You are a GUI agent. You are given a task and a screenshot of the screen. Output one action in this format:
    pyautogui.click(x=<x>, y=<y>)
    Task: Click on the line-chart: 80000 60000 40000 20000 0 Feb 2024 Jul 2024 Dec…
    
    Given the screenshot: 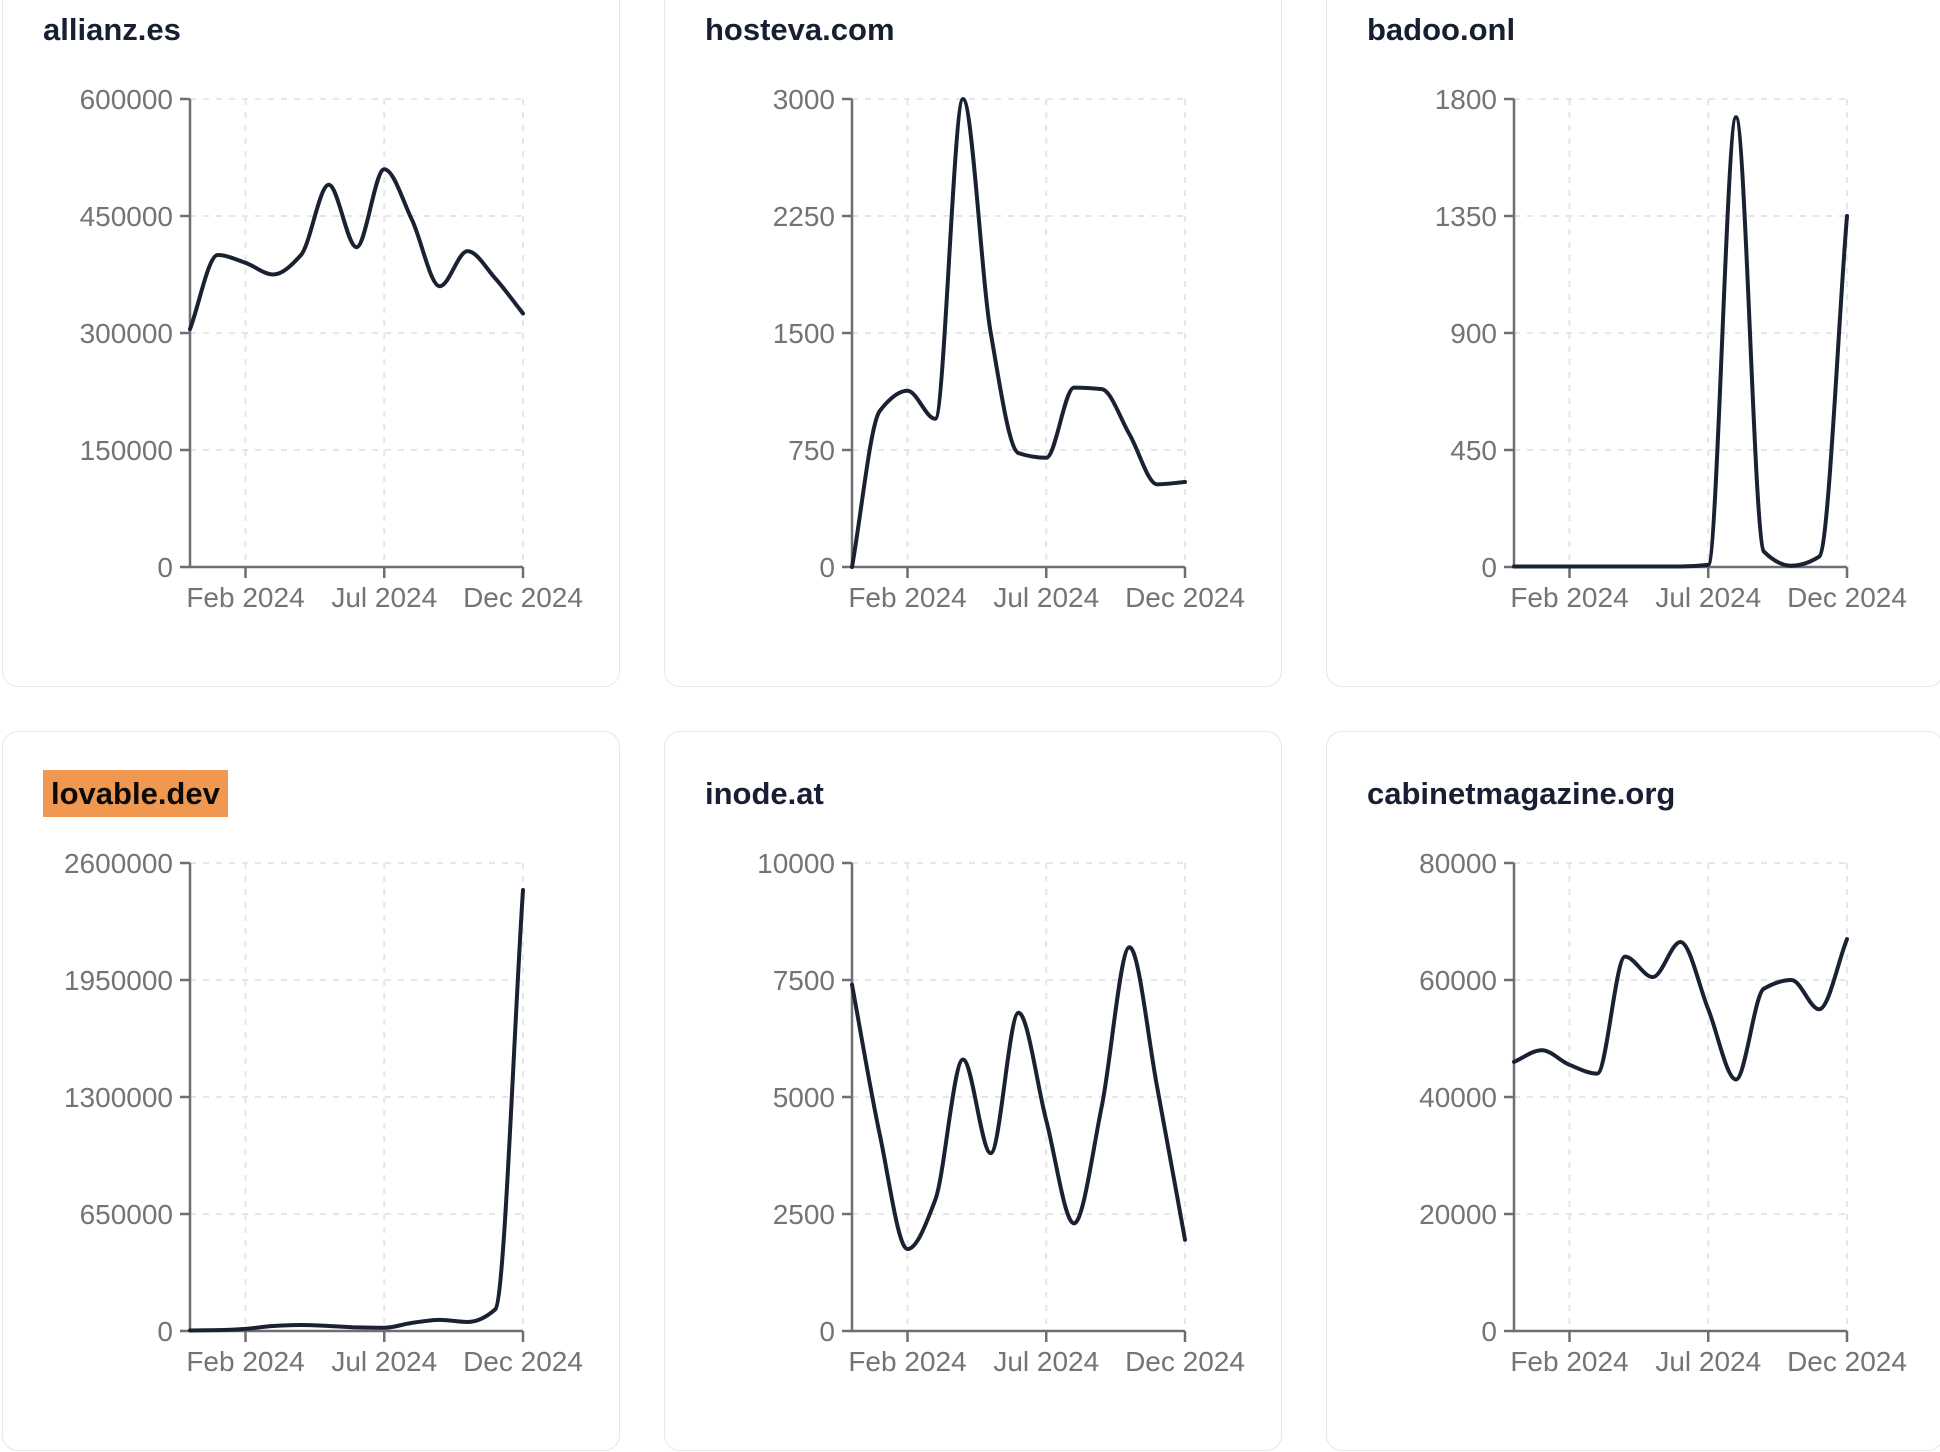 What is the action you would take?
    pyautogui.click(x=1663, y=1112)
    